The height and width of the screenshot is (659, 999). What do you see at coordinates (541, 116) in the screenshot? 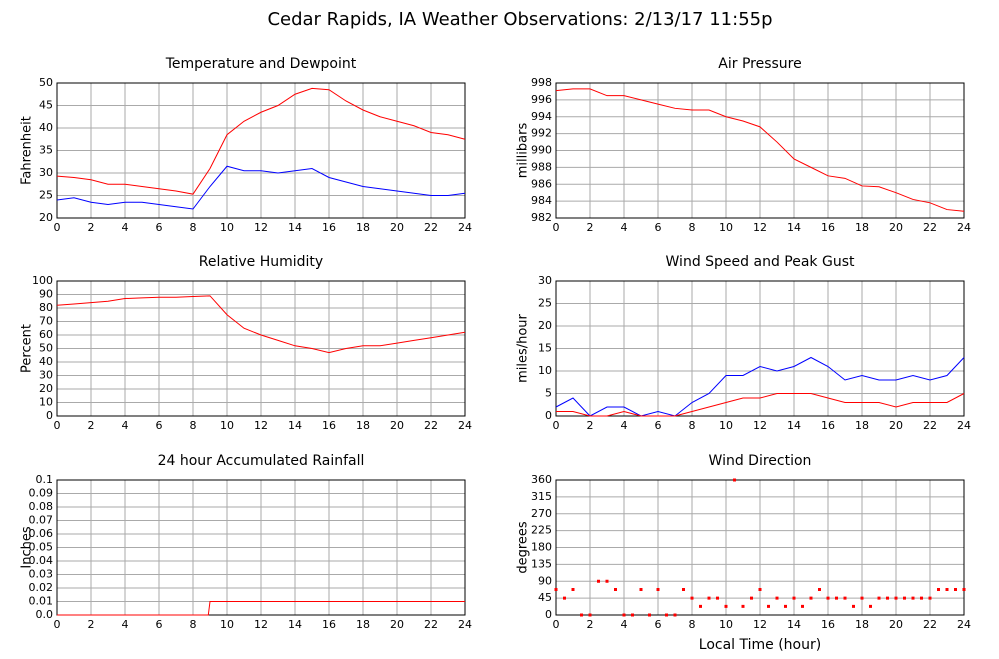
I see `y-tick-label: 994` at bounding box center [541, 116].